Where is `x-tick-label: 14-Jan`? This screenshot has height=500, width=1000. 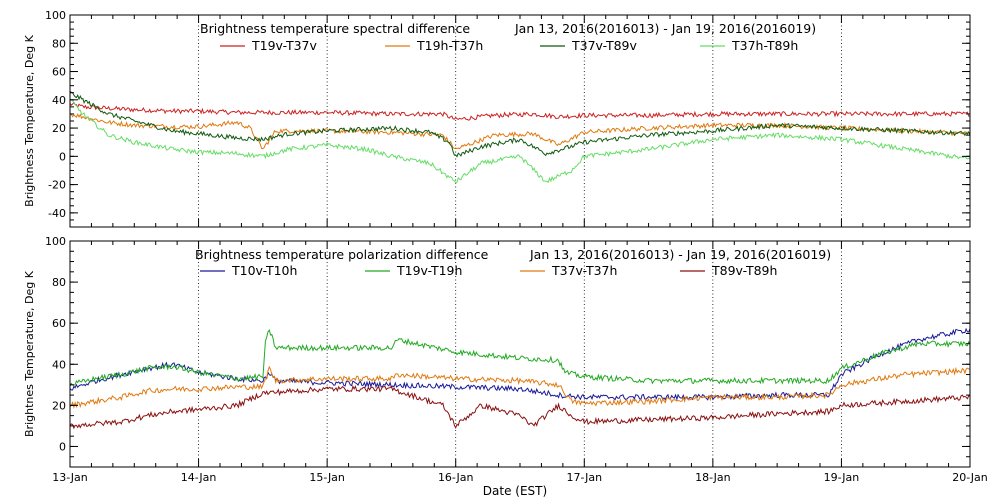 x-tick-label: 14-Jan is located at coordinates (199, 477).